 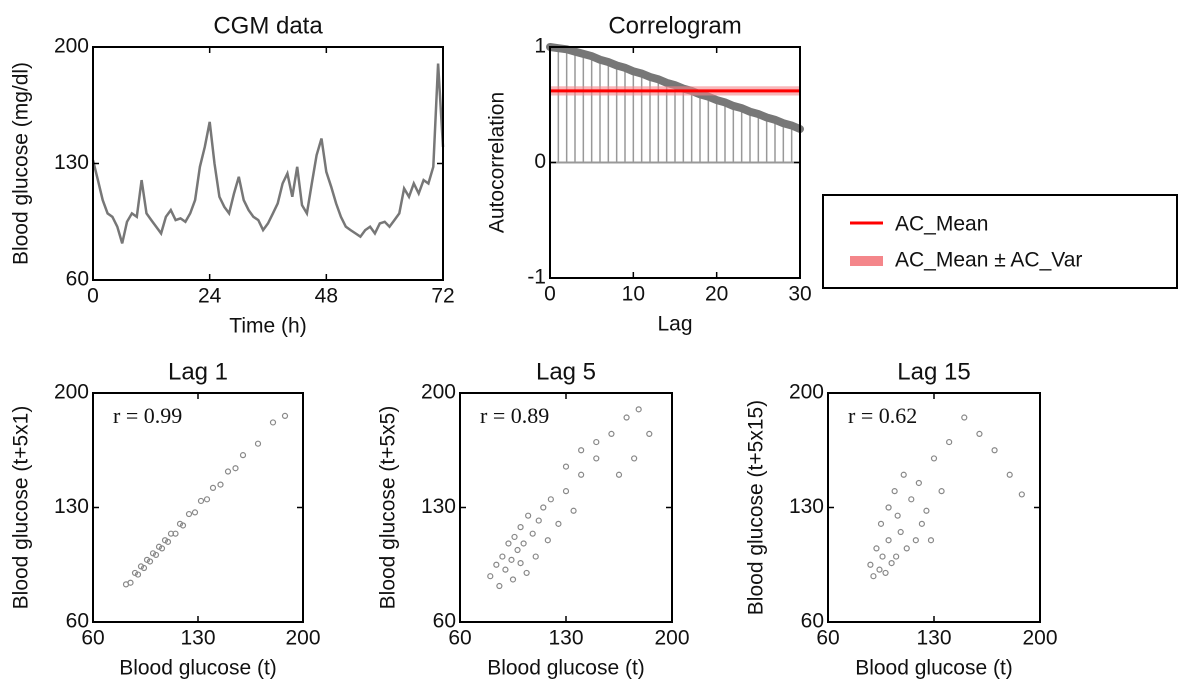 What do you see at coordinates (988, 260) in the screenshot?
I see `legend-label: AC_Mean ± AC_Var` at bounding box center [988, 260].